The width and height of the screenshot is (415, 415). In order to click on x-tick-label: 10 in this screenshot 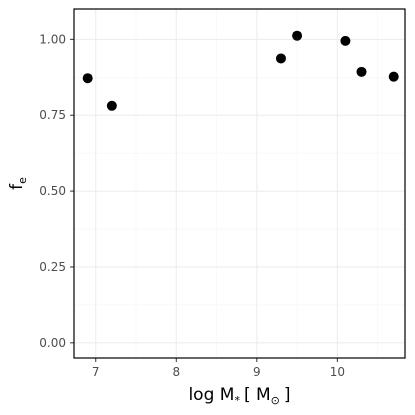, I will do `click(337, 372)`.